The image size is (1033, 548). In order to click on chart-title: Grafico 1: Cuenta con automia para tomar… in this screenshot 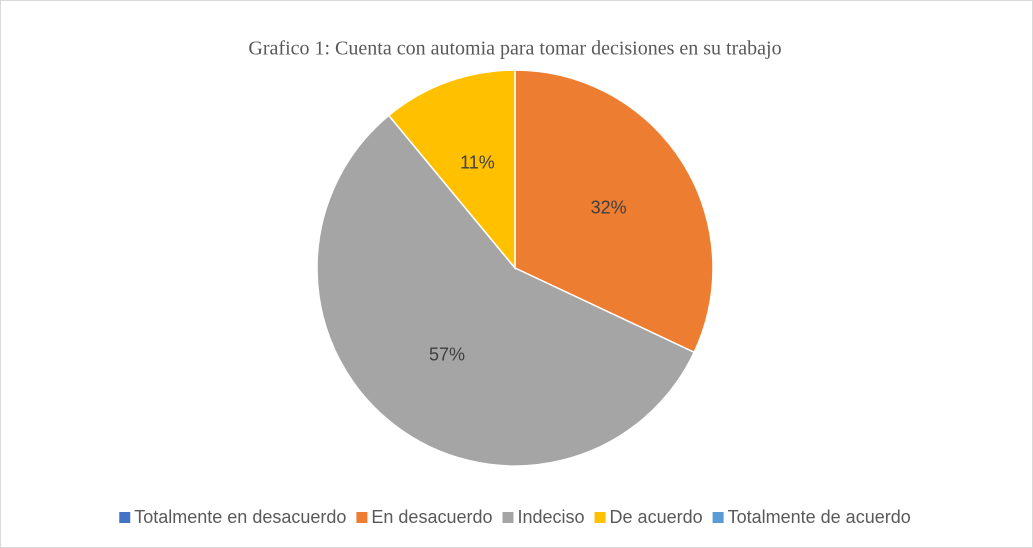, I will do `click(514, 49)`.